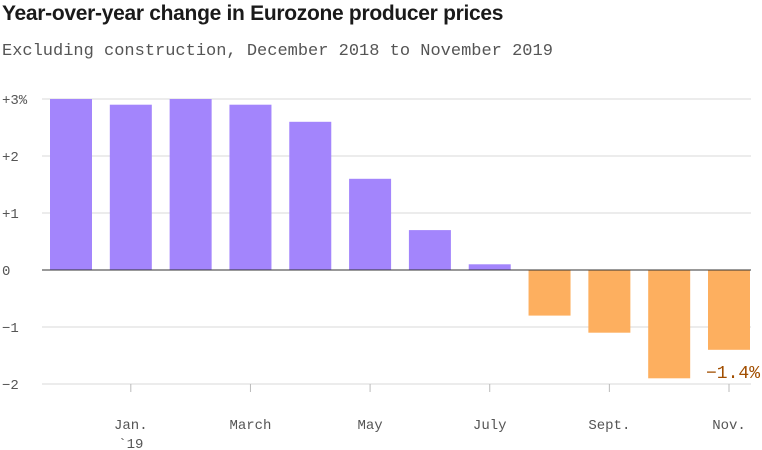 This screenshot has width=762, height=450. Describe the element at coordinates (10, 215) in the screenshot. I see `y-tick-label: +1` at that location.